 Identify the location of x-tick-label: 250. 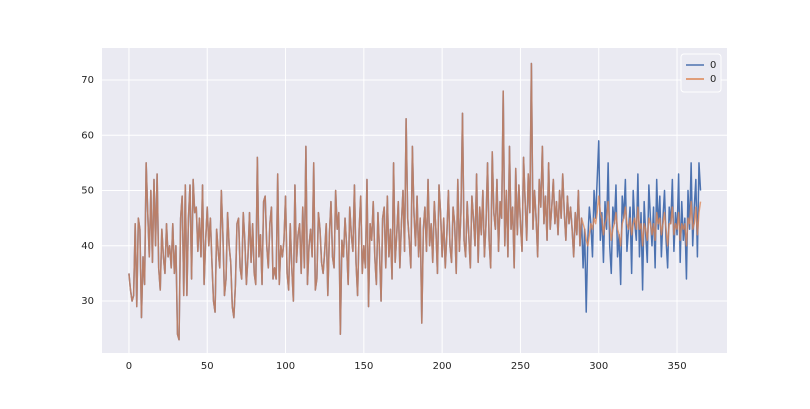
(520, 366).